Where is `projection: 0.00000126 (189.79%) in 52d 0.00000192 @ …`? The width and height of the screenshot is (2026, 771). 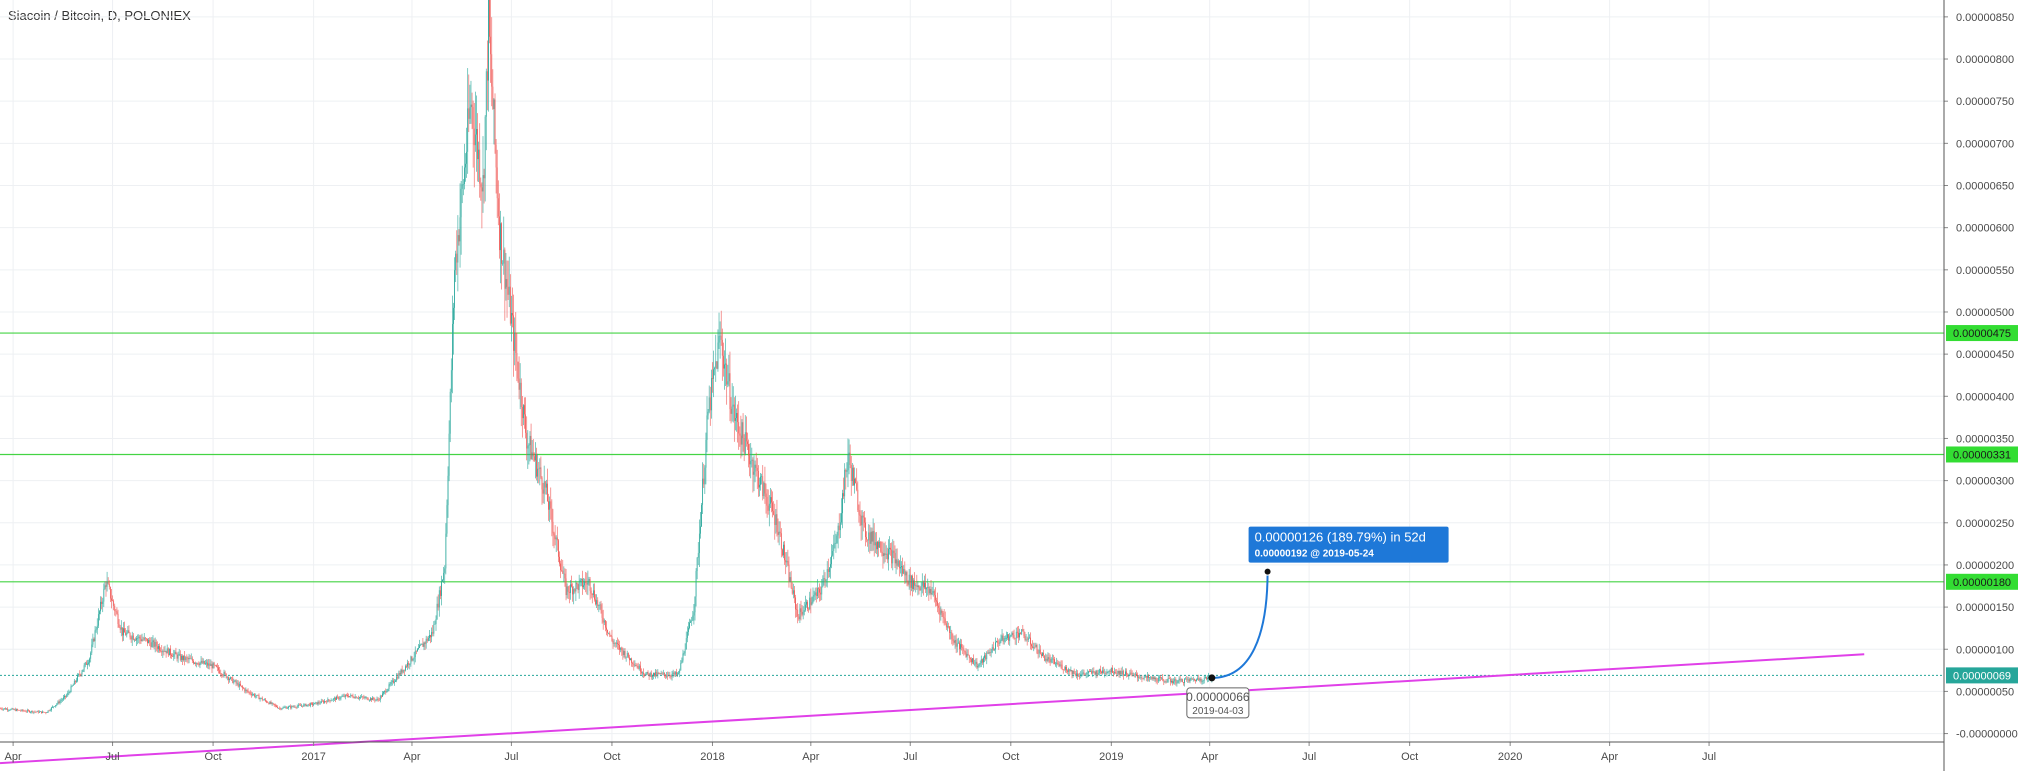 projection: 0.00000126 (189.79%) in 52d 0.00000192 @ … is located at coordinates (1317, 622).